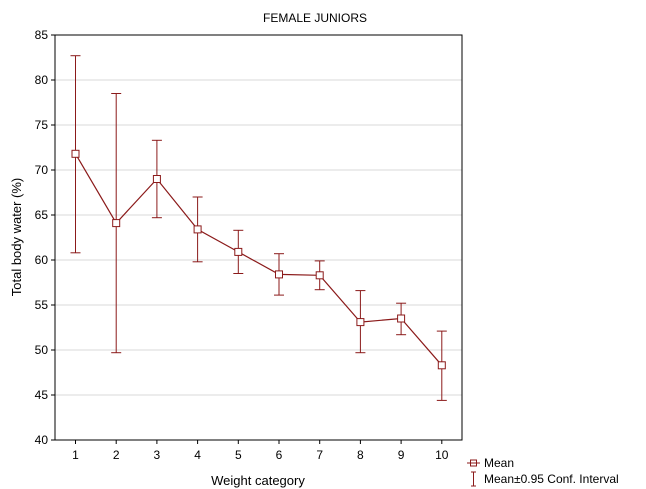 The image size is (646, 489). Describe the element at coordinates (260, 451) in the screenshot. I see `x-axis: 1 2 3 4 5 6 7 8 9 10` at that location.